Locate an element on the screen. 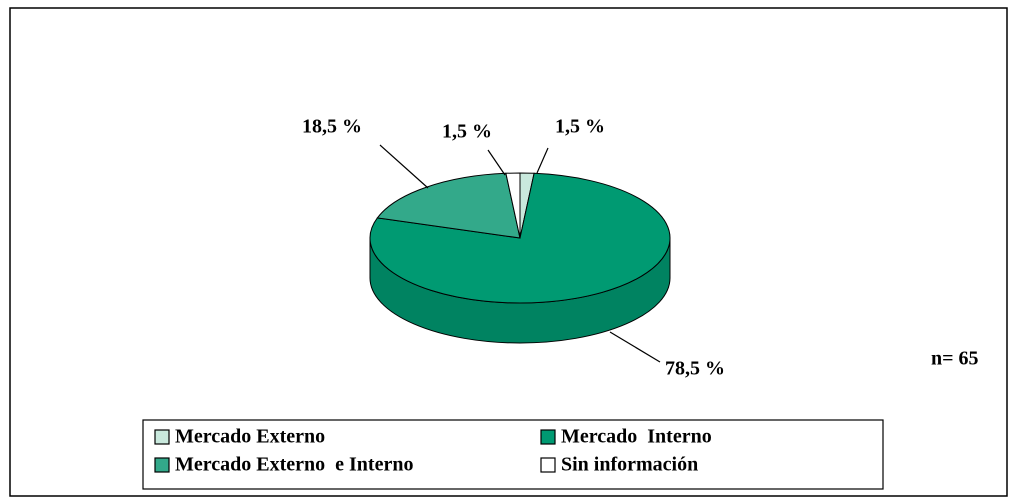 This screenshot has width=1015, height=504. pie-tops is located at coordinates (520, 238).